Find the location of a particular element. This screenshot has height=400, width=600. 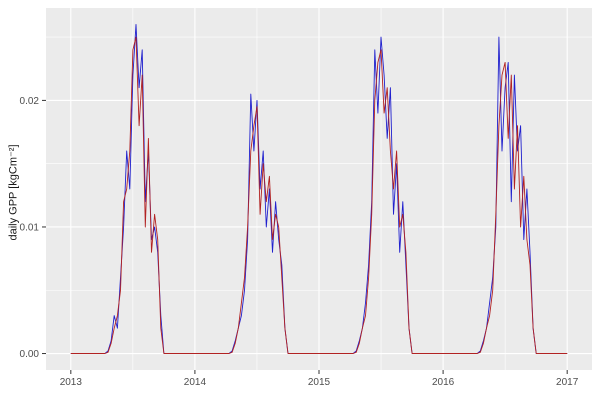

y-axis-title: daily GPP [kgCm⁻²] is located at coordinates (13, 192).